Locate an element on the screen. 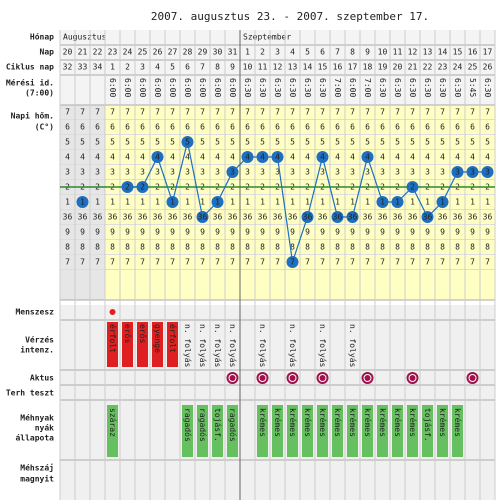 This screenshot has height=500, width=500. cycle-day: 33 is located at coordinates (83, 67).